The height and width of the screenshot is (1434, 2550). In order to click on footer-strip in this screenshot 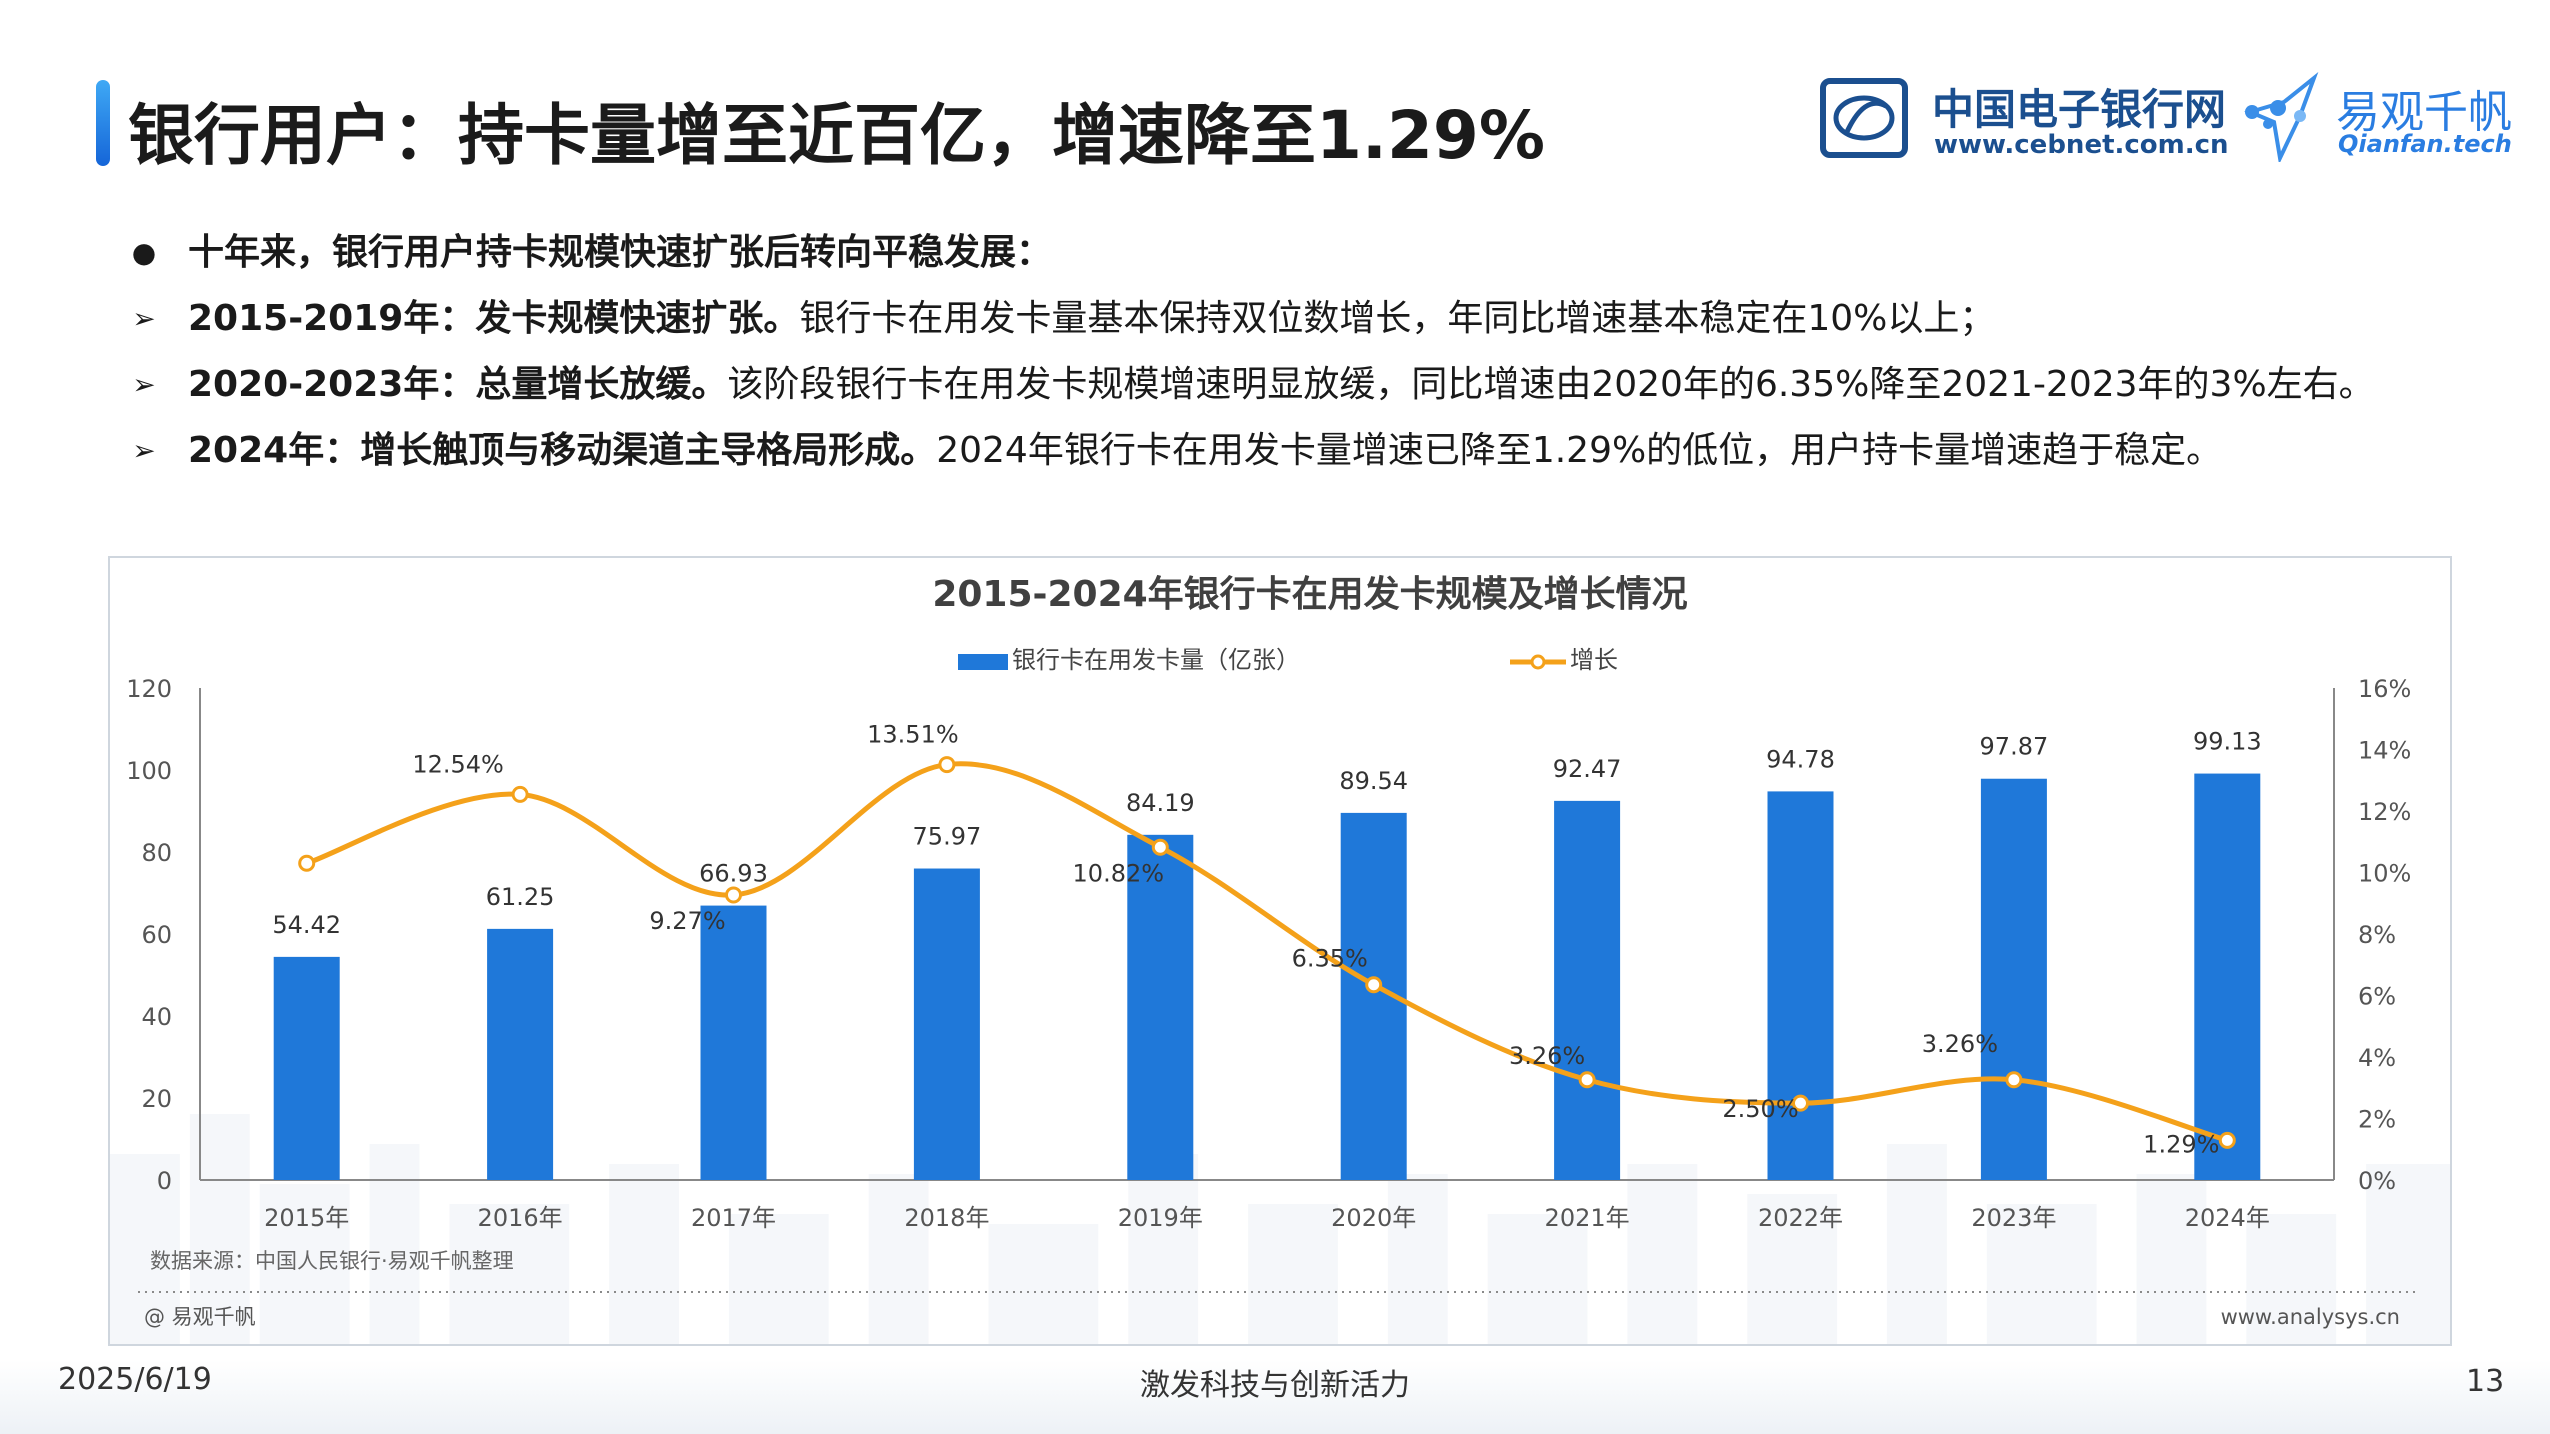, I will do `click(1275, 1397)`.